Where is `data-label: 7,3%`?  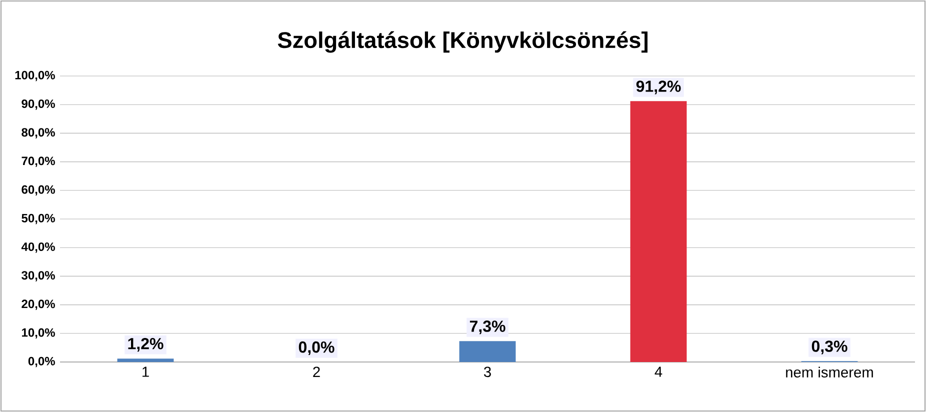 data-label: 7,3% is located at coordinates (488, 327).